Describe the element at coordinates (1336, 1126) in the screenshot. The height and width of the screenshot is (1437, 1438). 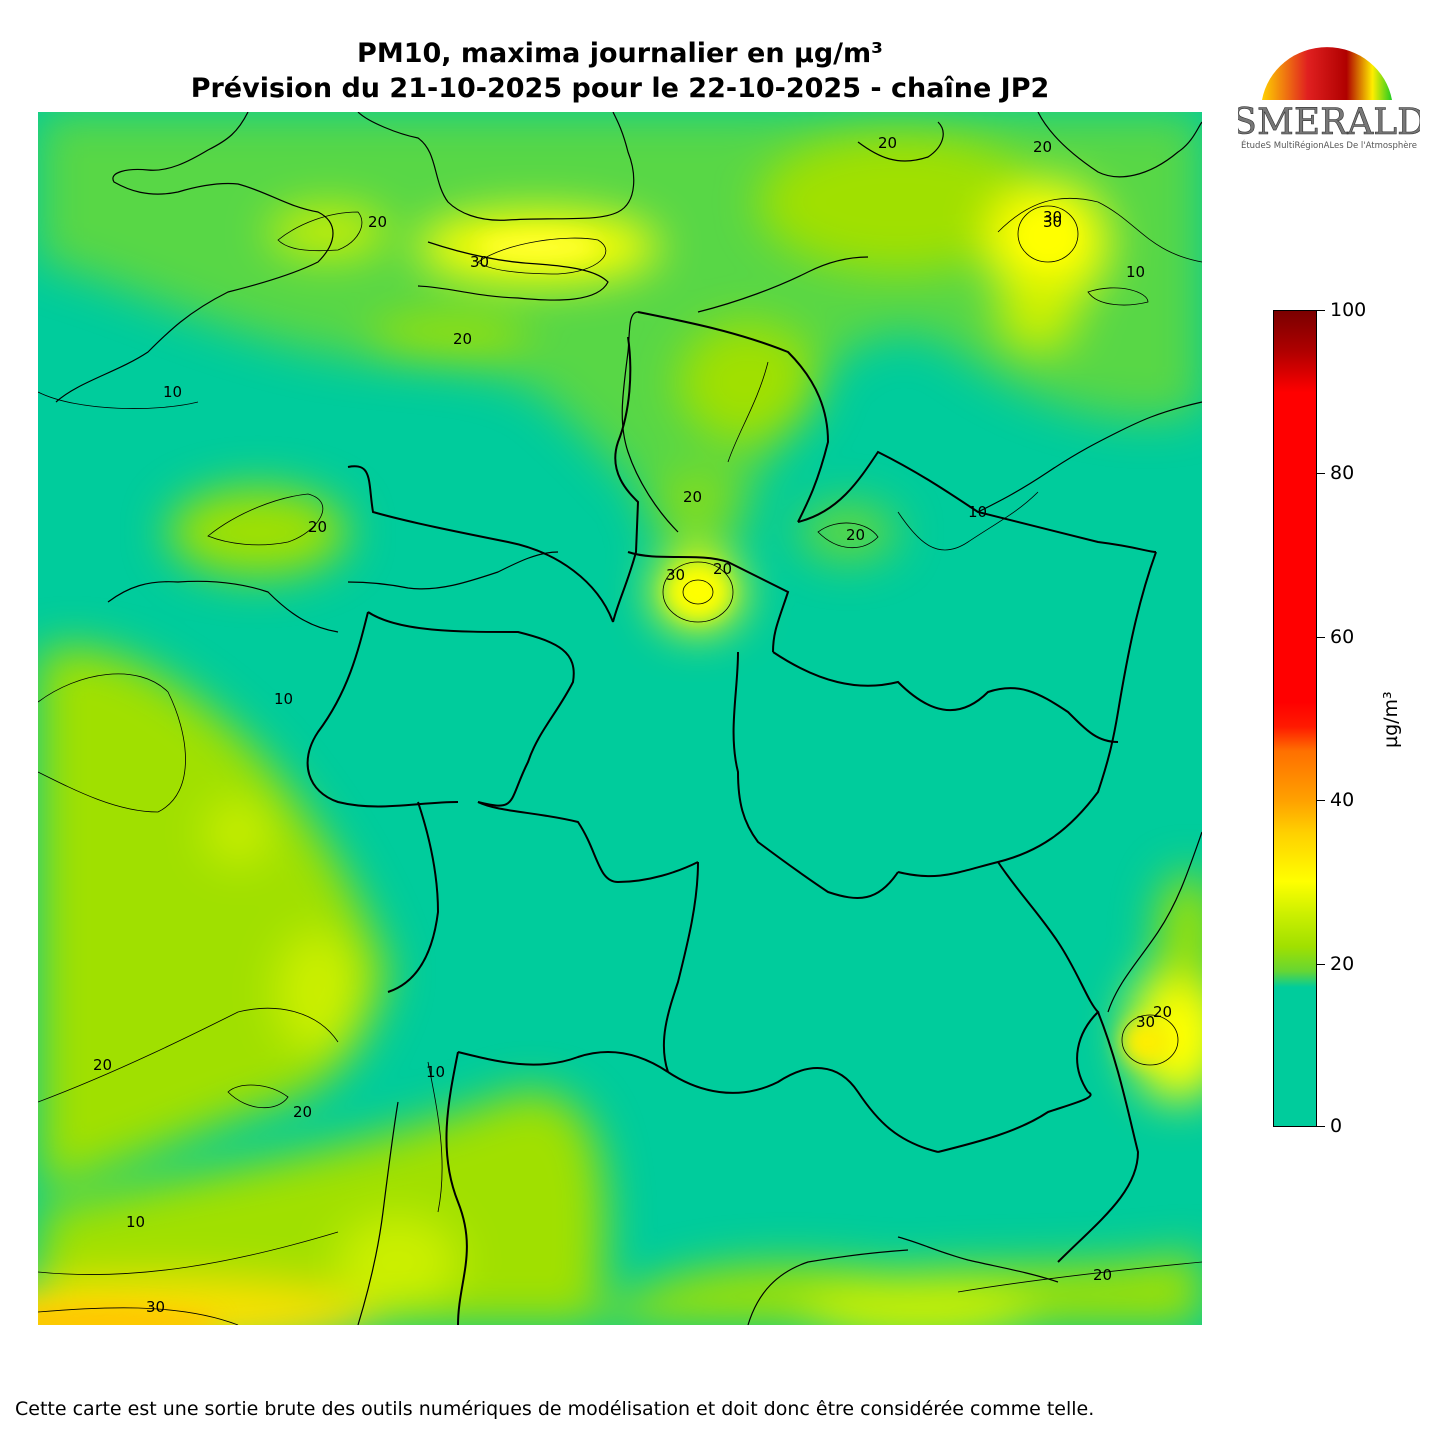
I see `colorbar-tick-label: 0` at that location.